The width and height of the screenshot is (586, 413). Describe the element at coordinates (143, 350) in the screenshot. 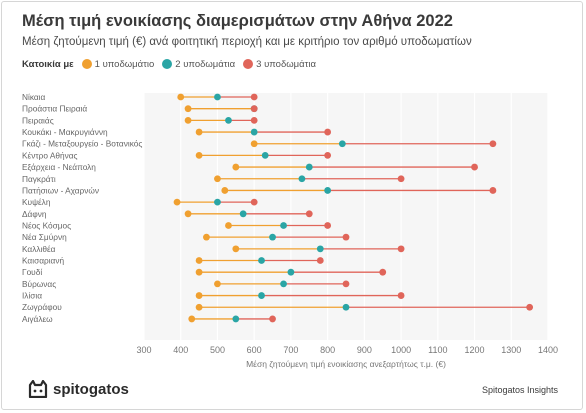

I see `x-tick-label-300: 300` at that location.